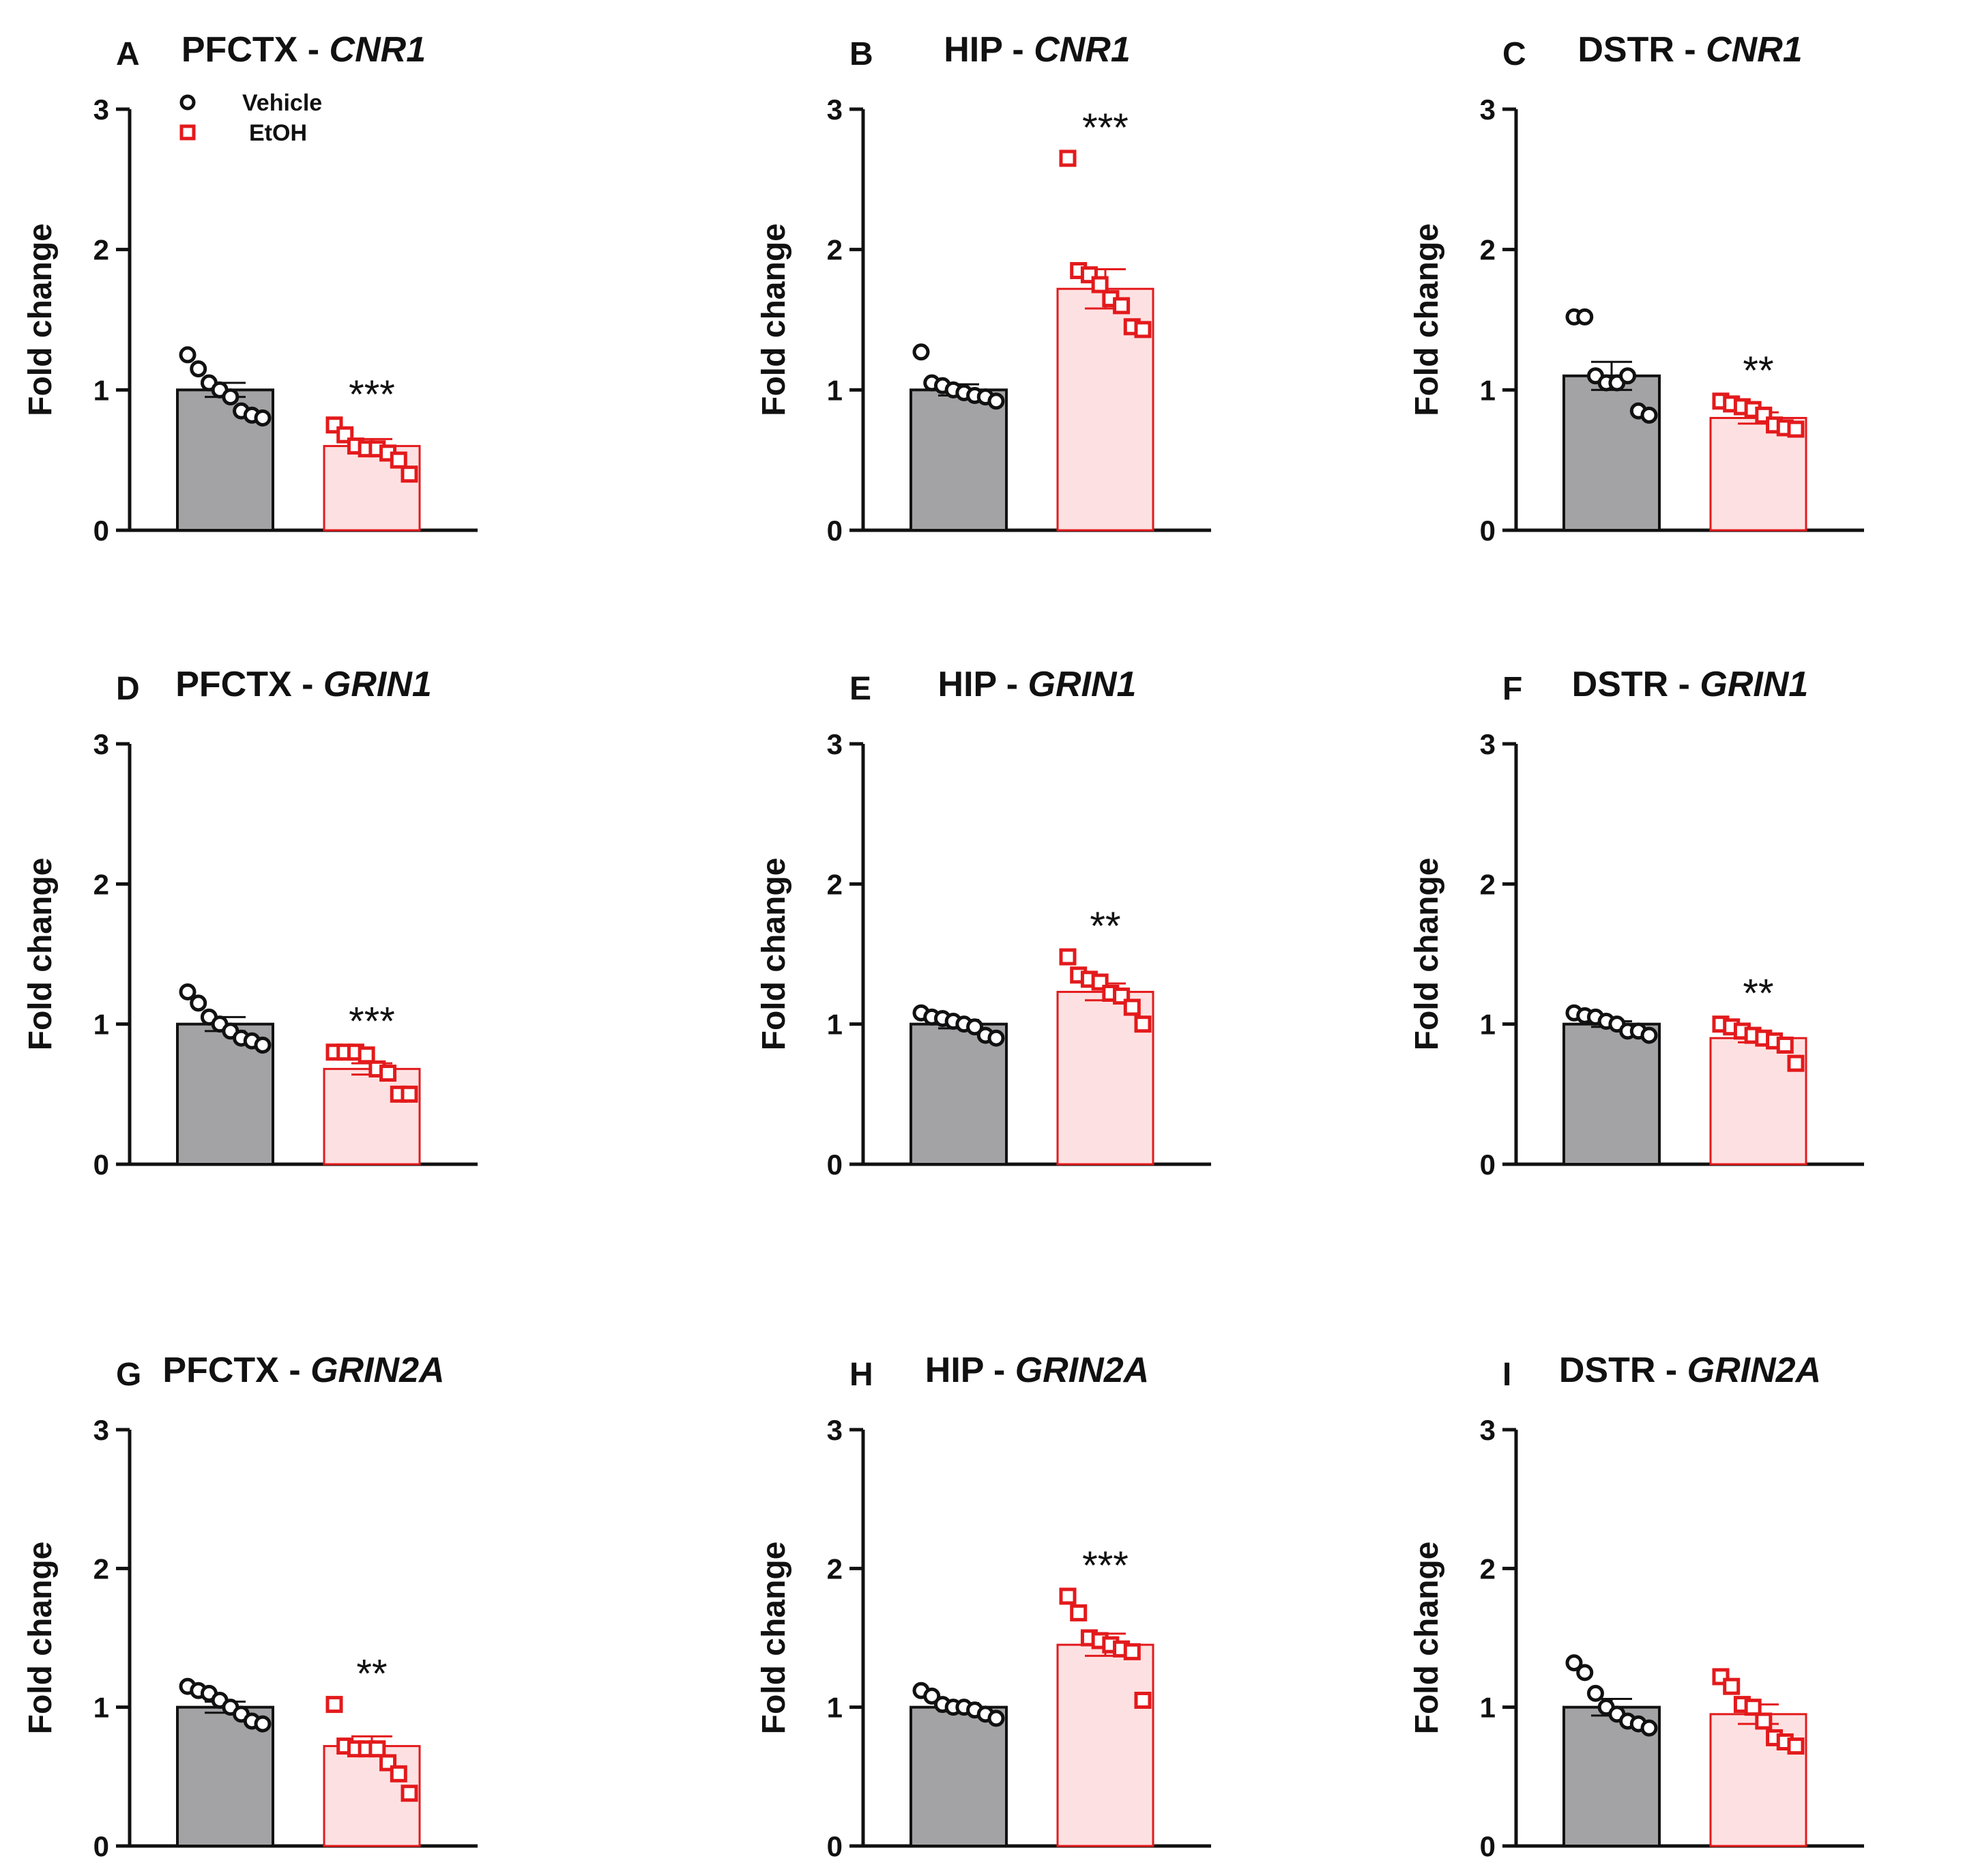 The image size is (1978, 1876). What do you see at coordinates (278, 133) in the screenshot?
I see `legend-label: EtOH` at bounding box center [278, 133].